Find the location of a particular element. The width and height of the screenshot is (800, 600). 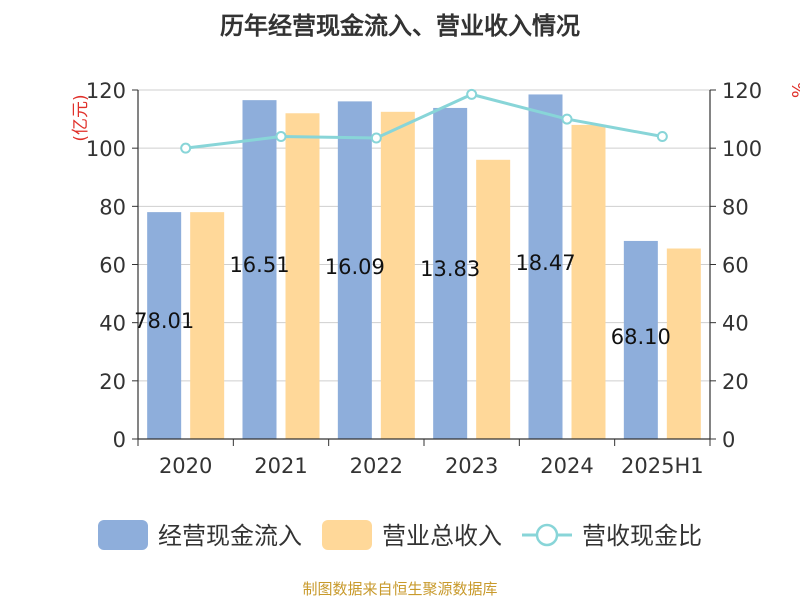

x-tick-label: 2024 is located at coordinates (566, 466).